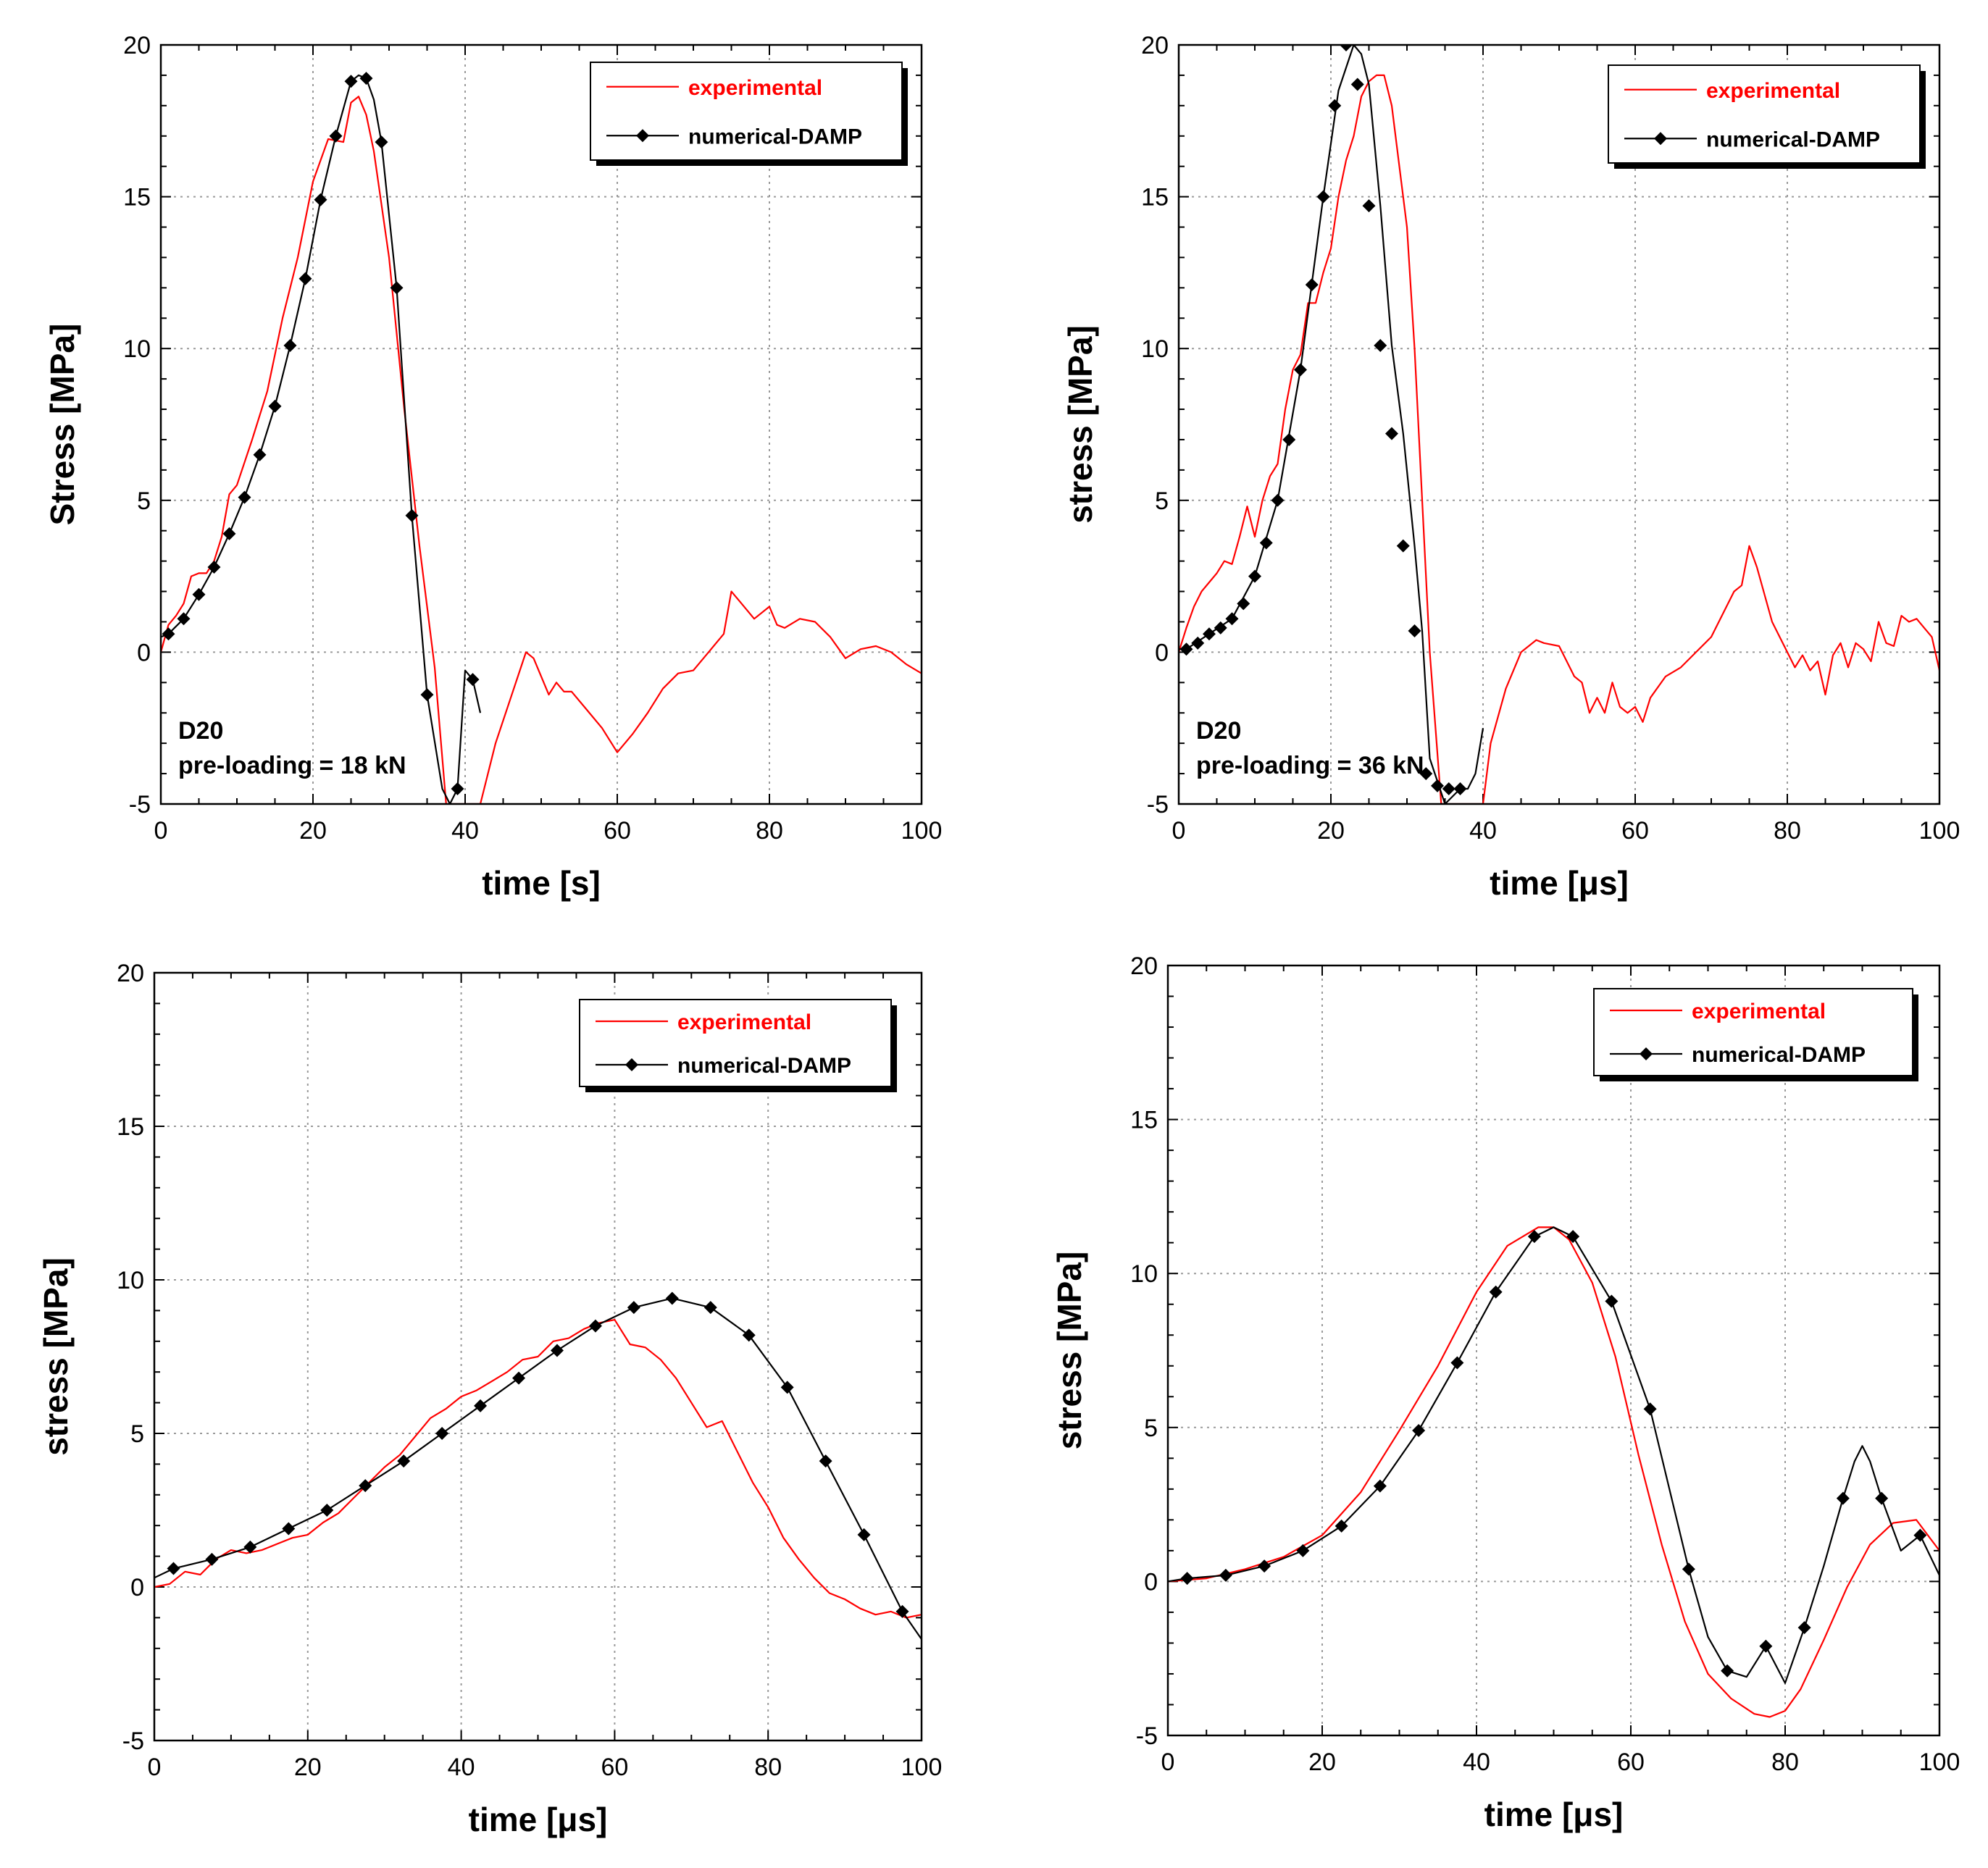  Describe the element at coordinates (1554, 1815) in the screenshot. I see `x-axis-title: time [μs]` at that location.